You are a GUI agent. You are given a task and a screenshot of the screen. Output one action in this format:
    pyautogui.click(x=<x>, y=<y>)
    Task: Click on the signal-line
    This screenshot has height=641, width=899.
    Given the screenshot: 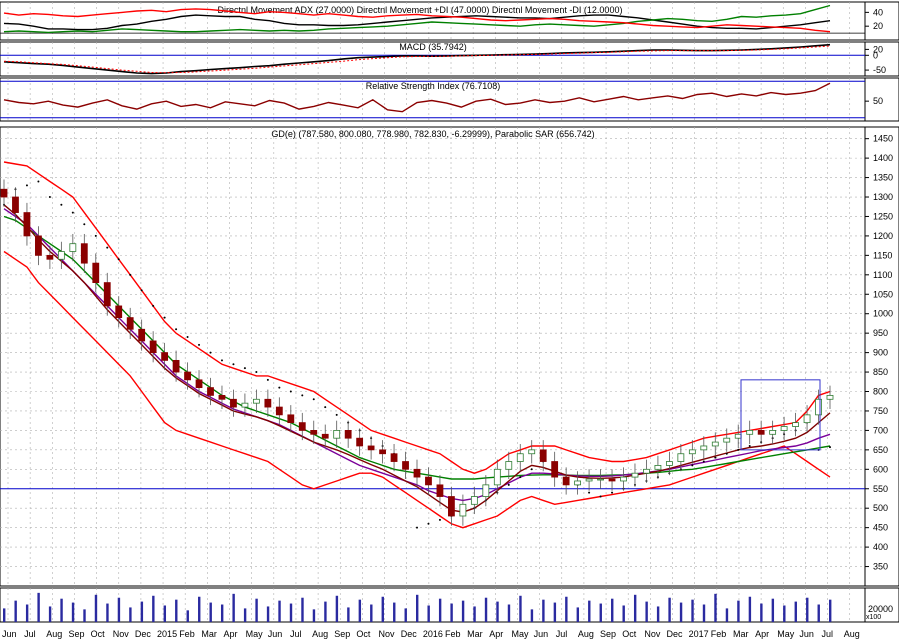 What is the action you would take?
    pyautogui.click(x=417, y=59)
    